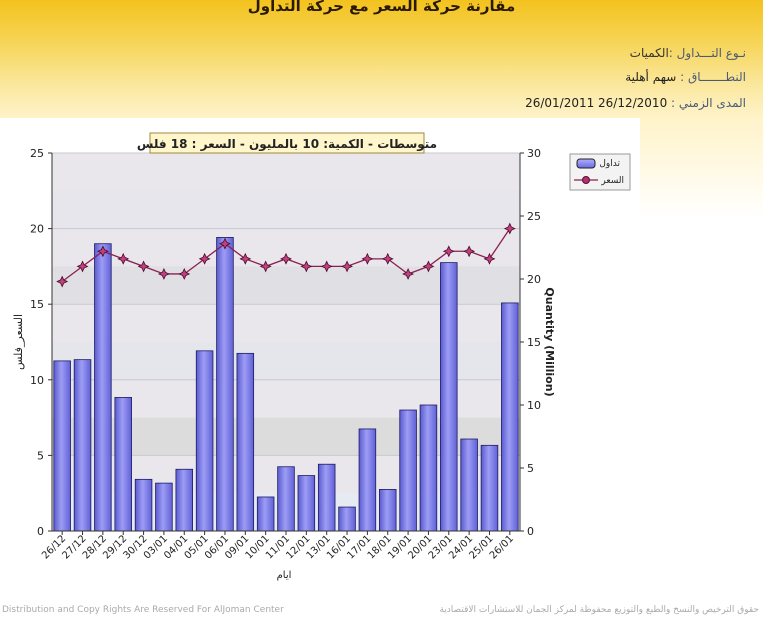 The width and height of the screenshot is (763, 619). What do you see at coordinates (708, 103) in the screenshot?
I see `date-range-label: المدى الزمني :` at bounding box center [708, 103].